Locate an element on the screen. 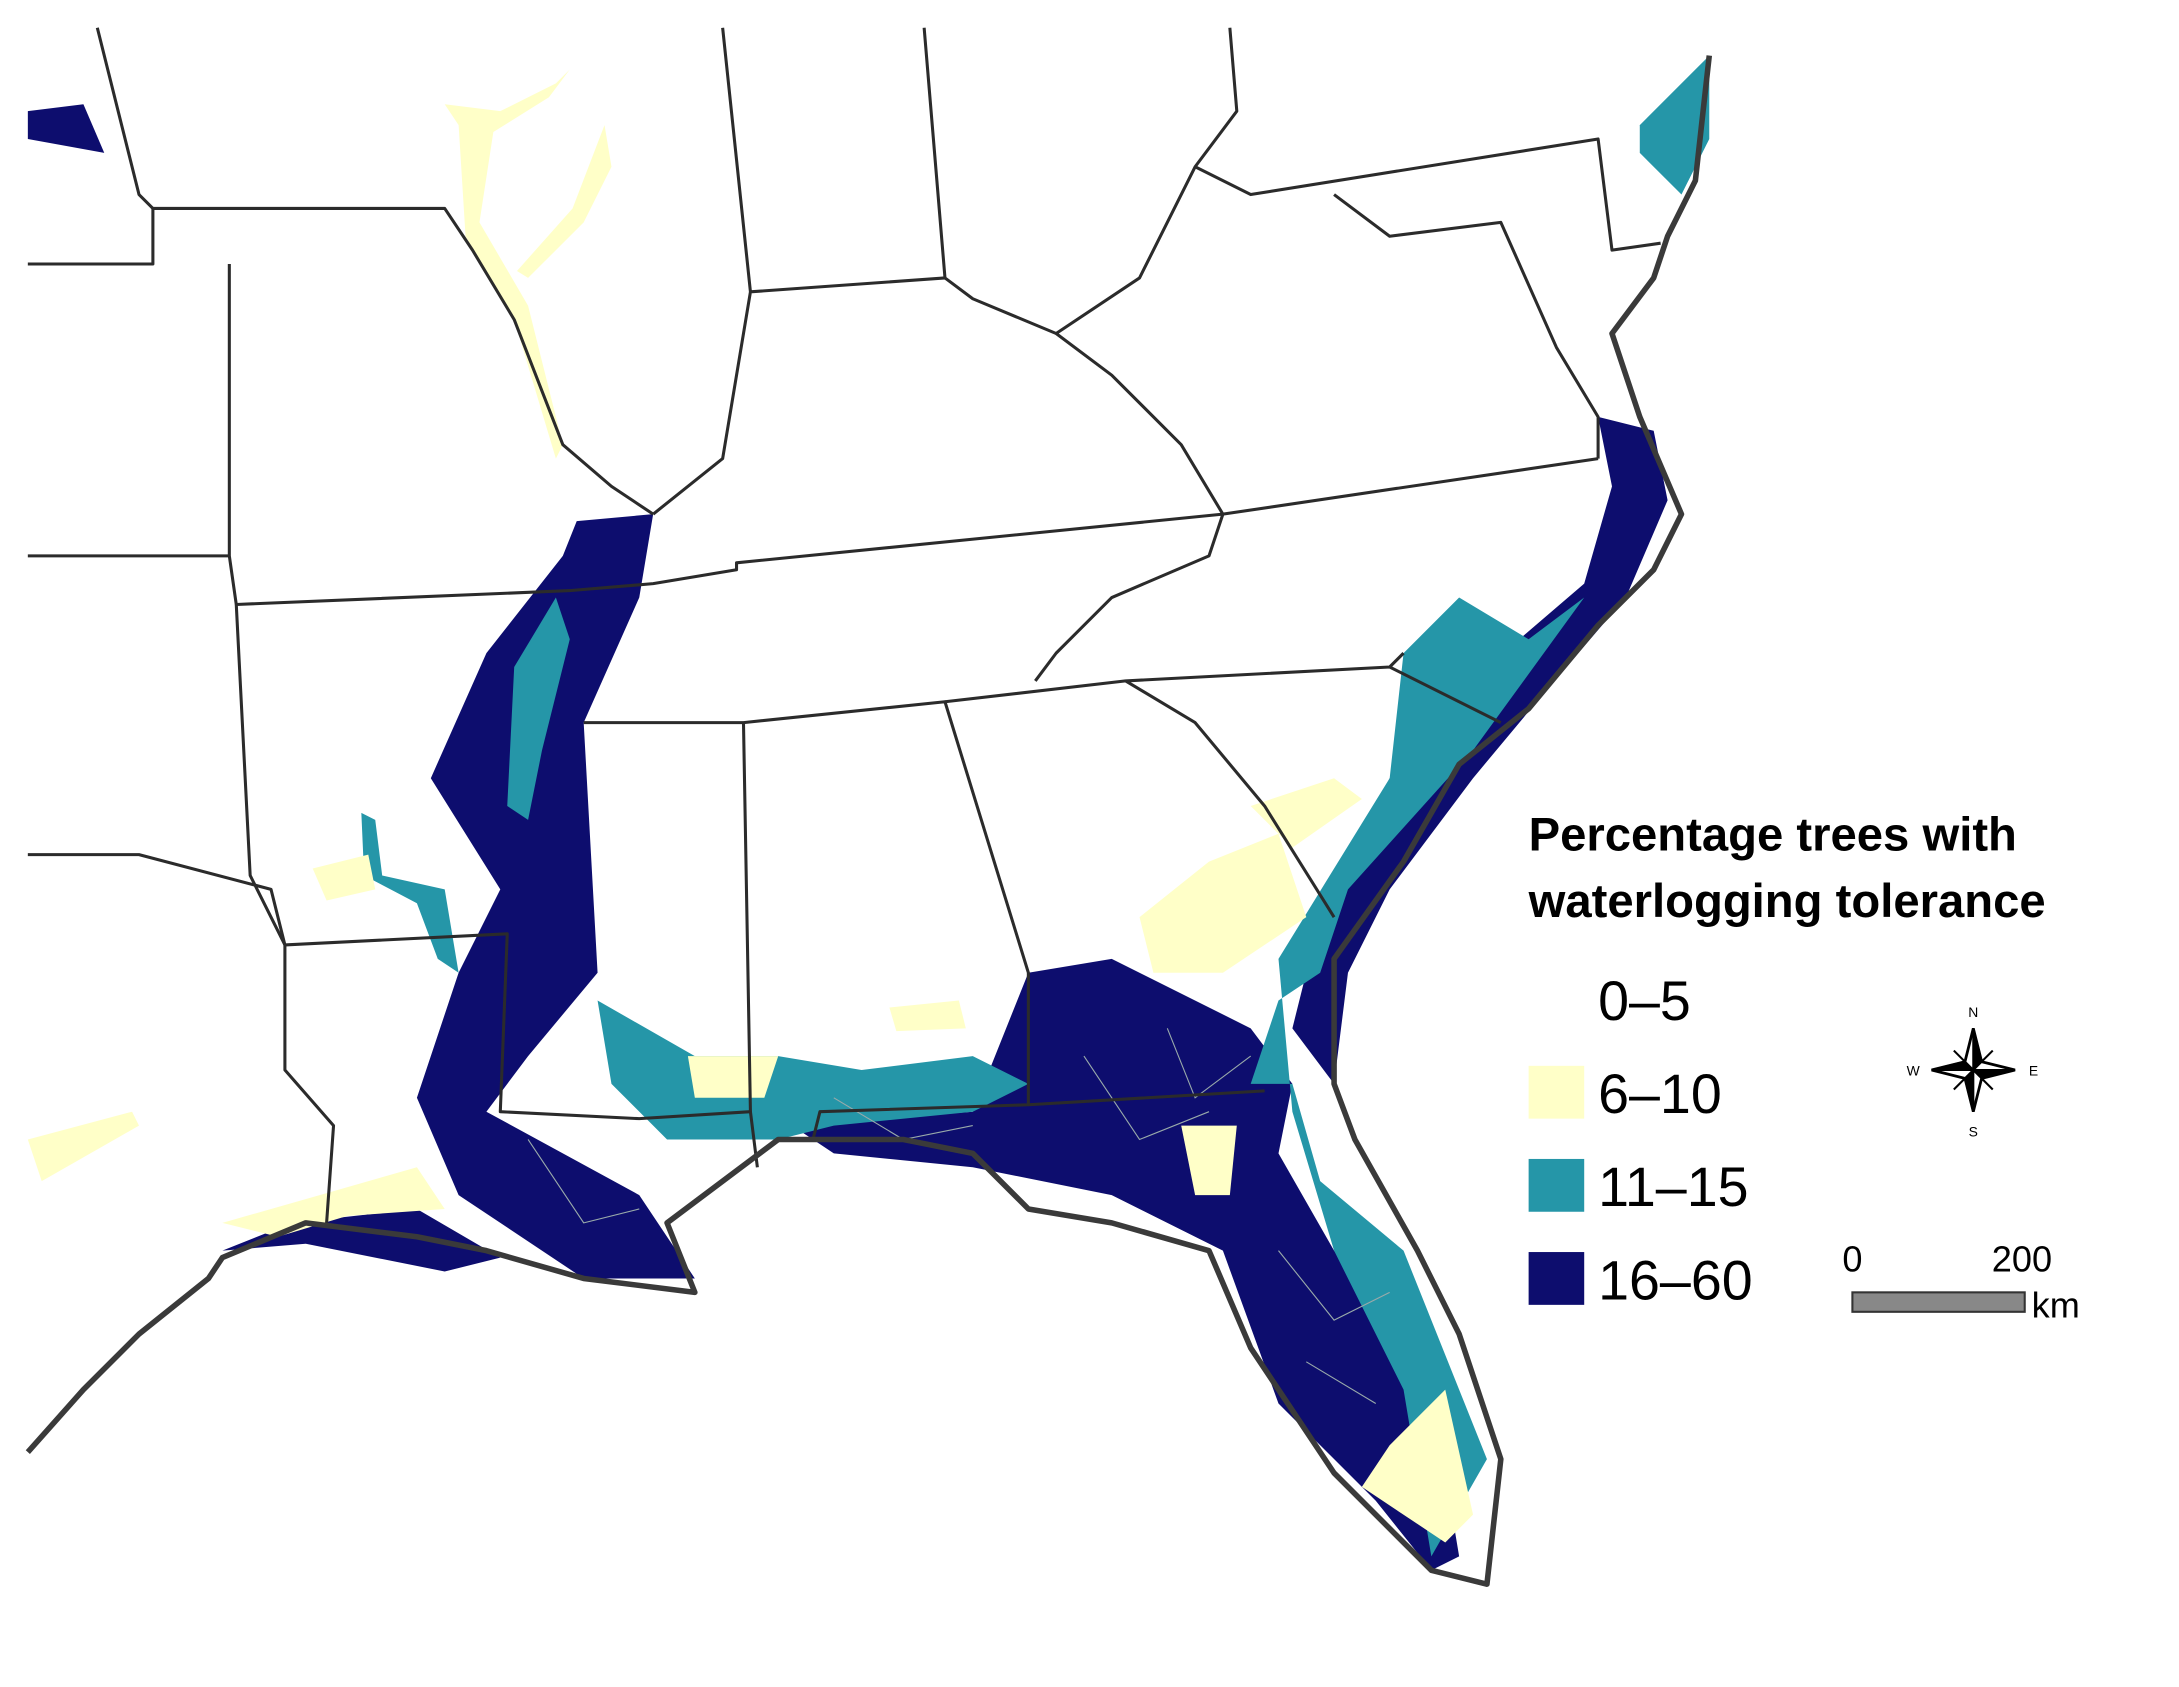 The image size is (2179, 1687). scale-start: 0 is located at coordinates (1852, 1259).